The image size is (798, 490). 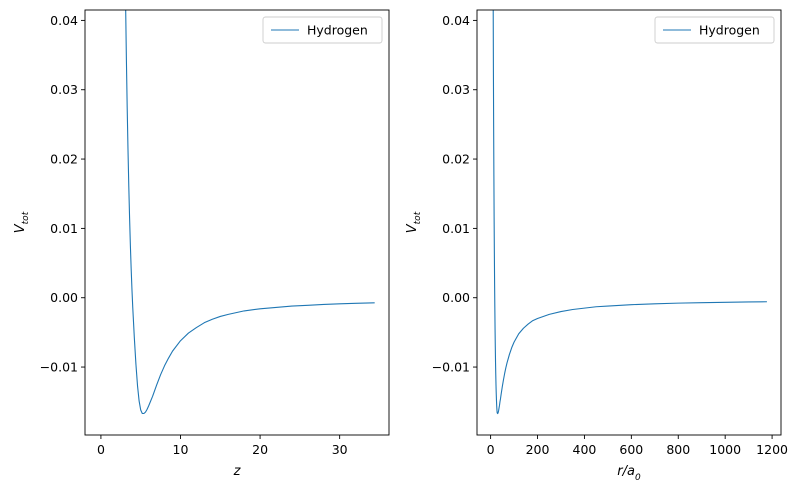 I want to click on x-tick-label: 1000, so click(x=725, y=449).